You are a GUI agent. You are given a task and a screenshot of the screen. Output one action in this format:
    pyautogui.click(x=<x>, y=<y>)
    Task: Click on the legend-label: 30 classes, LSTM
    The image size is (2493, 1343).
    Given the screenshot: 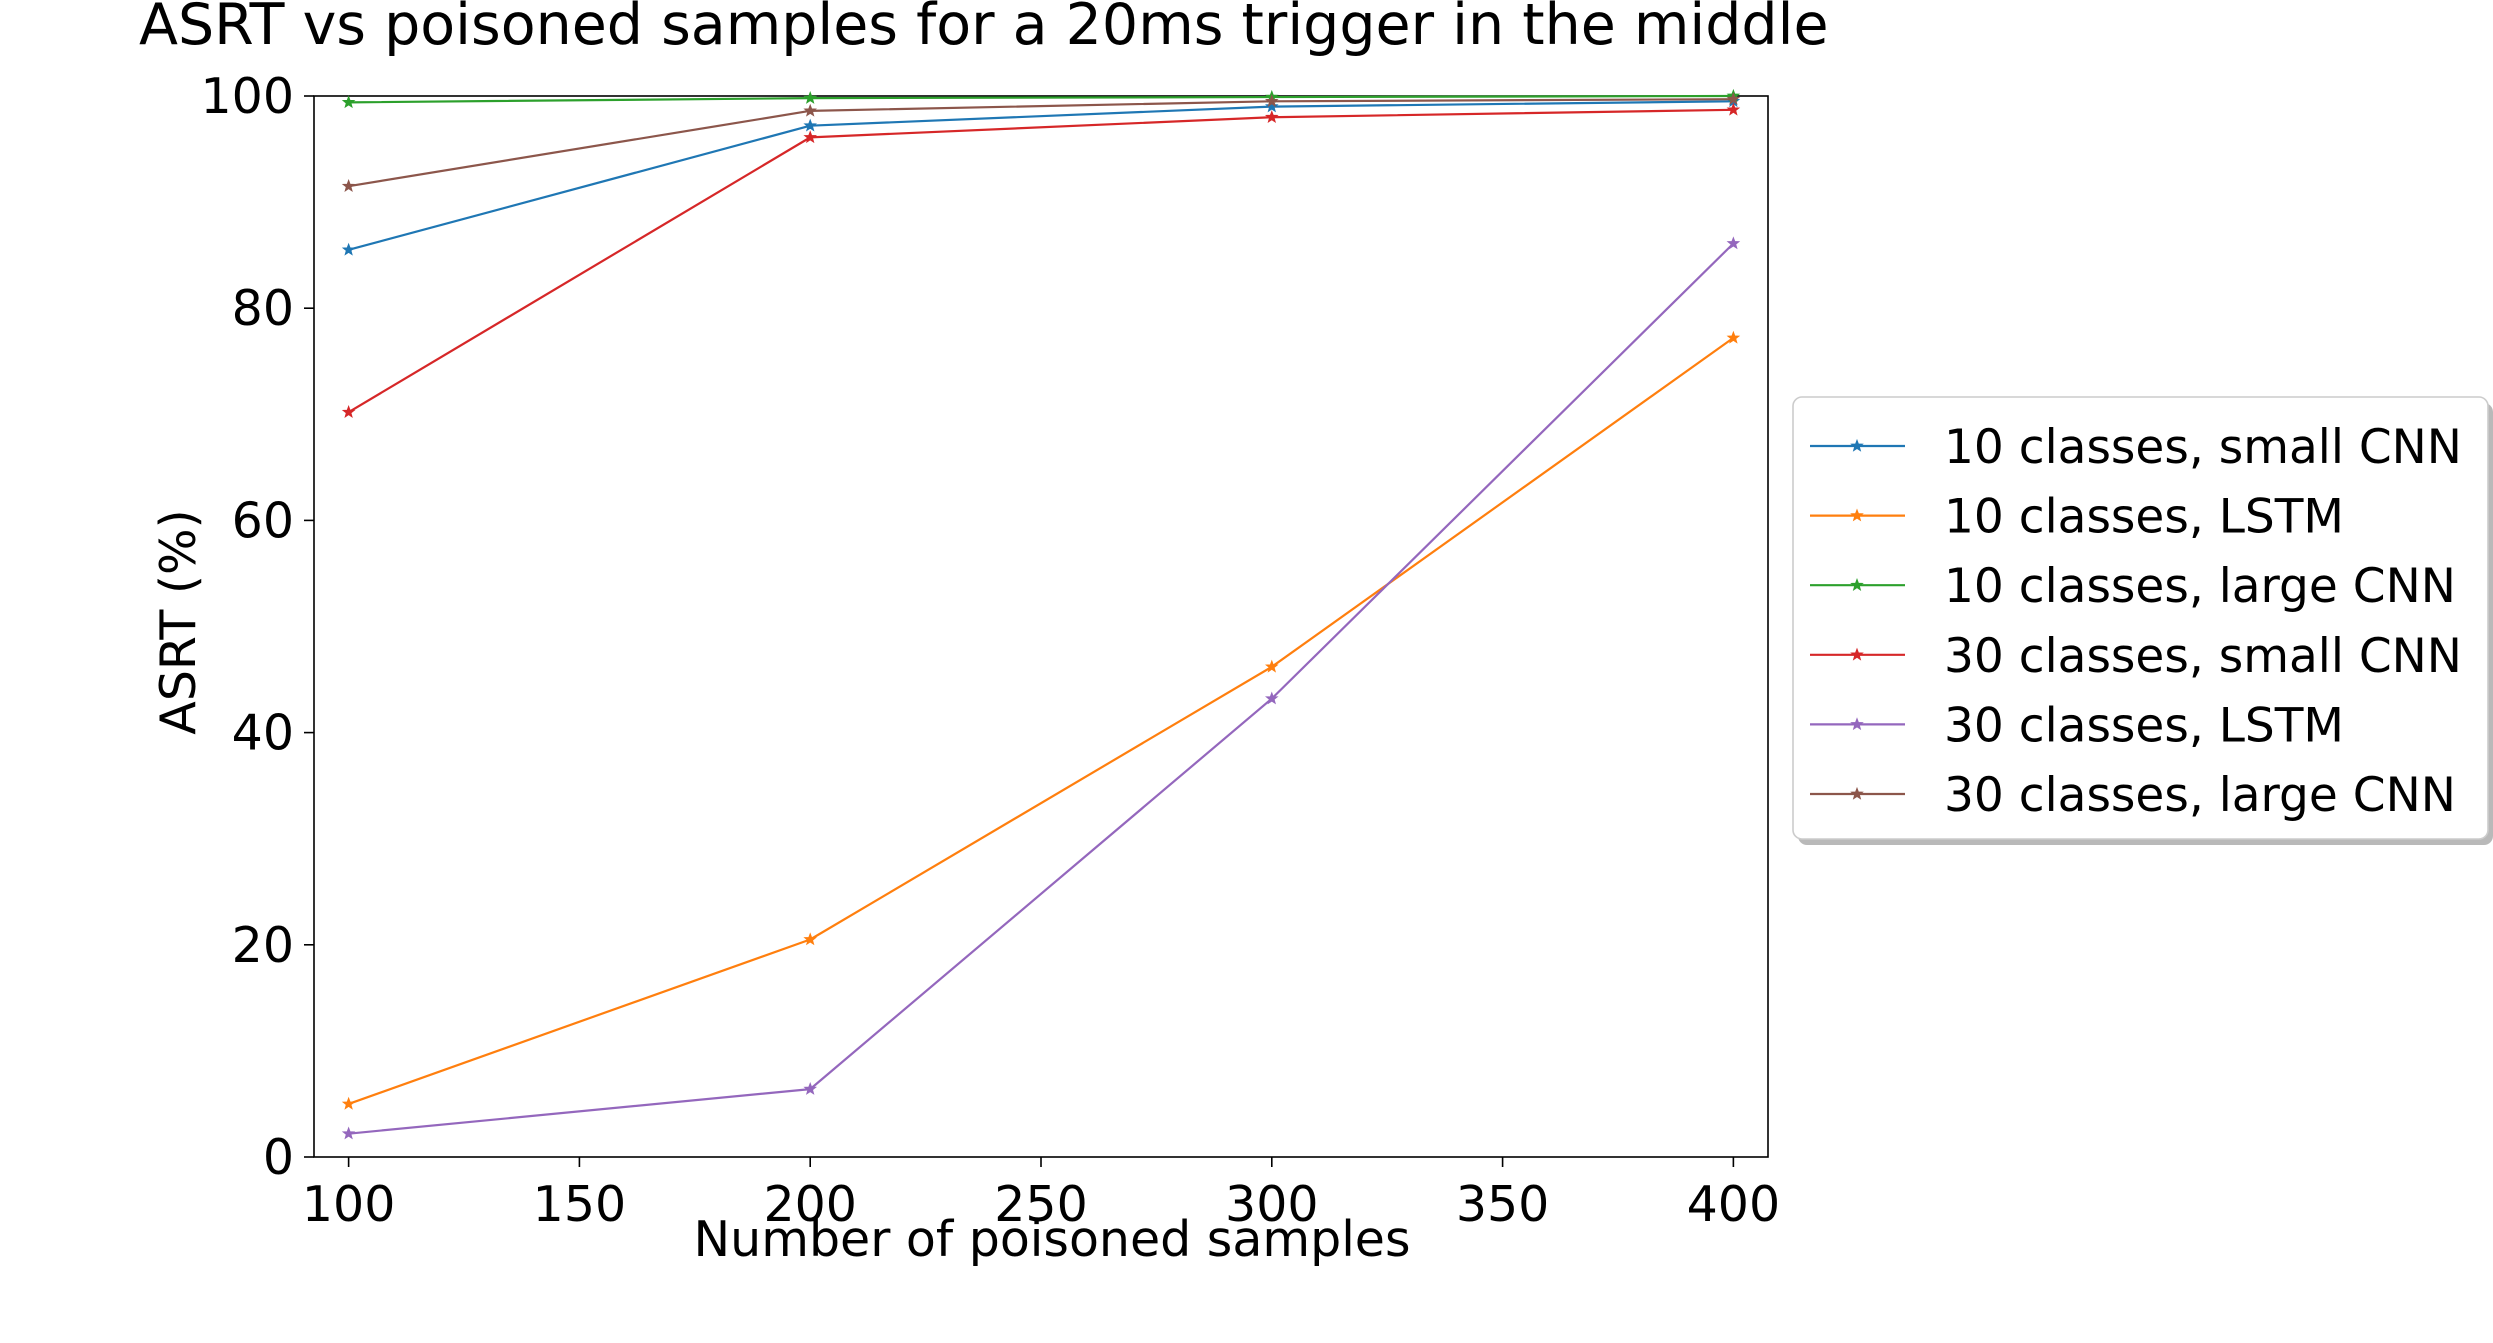 What is the action you would take?
    pyautogui.click(x=2144, y=725)
    